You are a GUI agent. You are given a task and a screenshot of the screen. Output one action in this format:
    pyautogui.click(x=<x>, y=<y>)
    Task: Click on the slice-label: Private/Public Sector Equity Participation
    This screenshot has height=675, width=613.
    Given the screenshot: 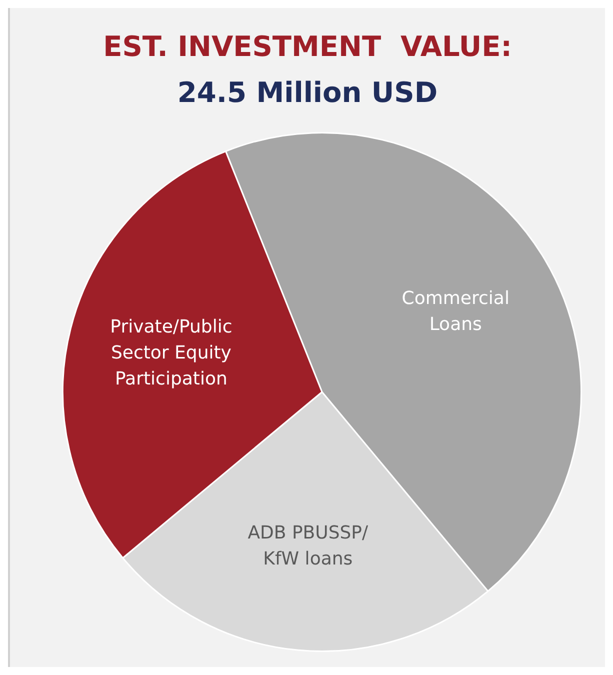 What is the action you would take?
    pyautogui.click(x=171, y=353)
    